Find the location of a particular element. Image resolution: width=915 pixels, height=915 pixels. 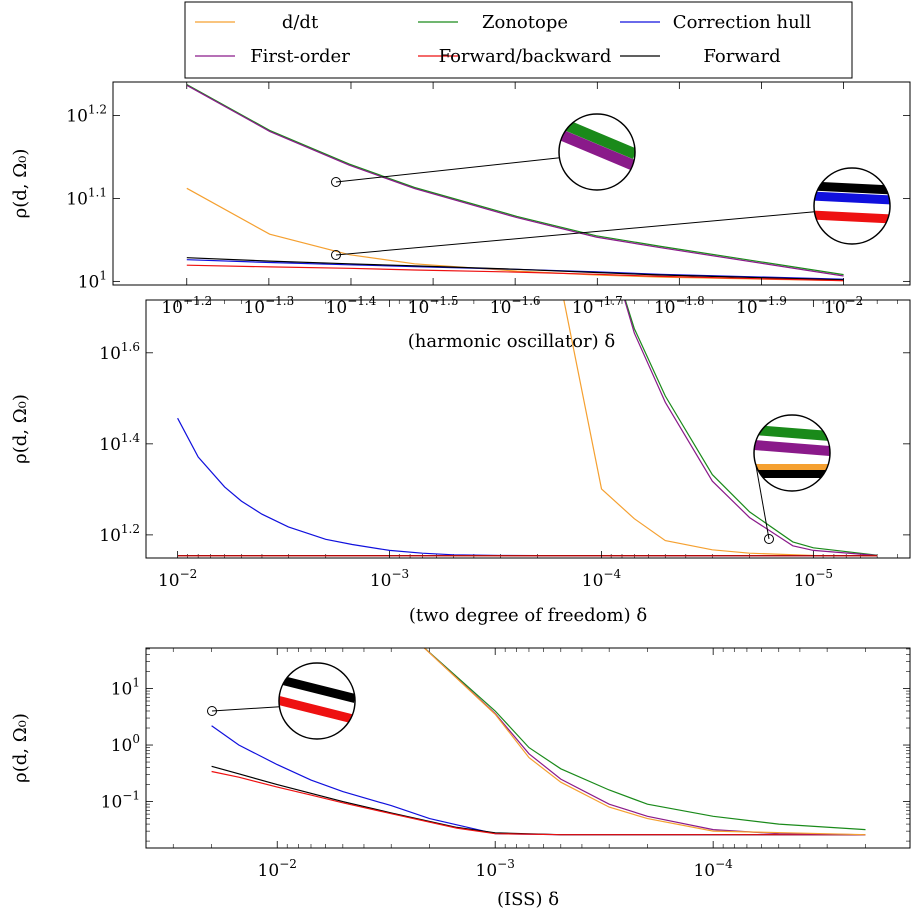

zoom-inset-1b is located at coordinates (611, 213).